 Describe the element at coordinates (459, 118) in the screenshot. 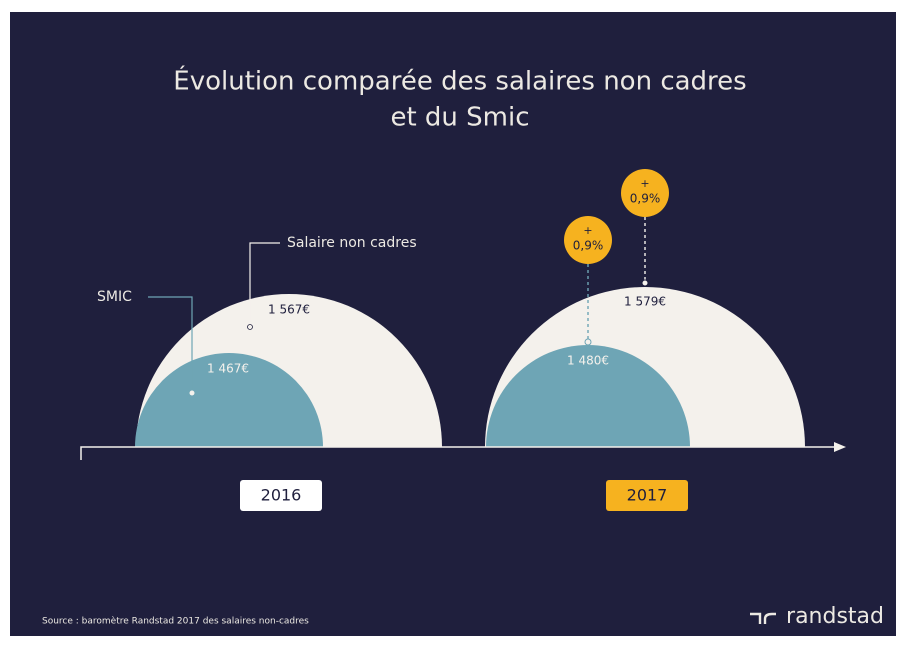

I see `title-line: et du Smic` at that location.